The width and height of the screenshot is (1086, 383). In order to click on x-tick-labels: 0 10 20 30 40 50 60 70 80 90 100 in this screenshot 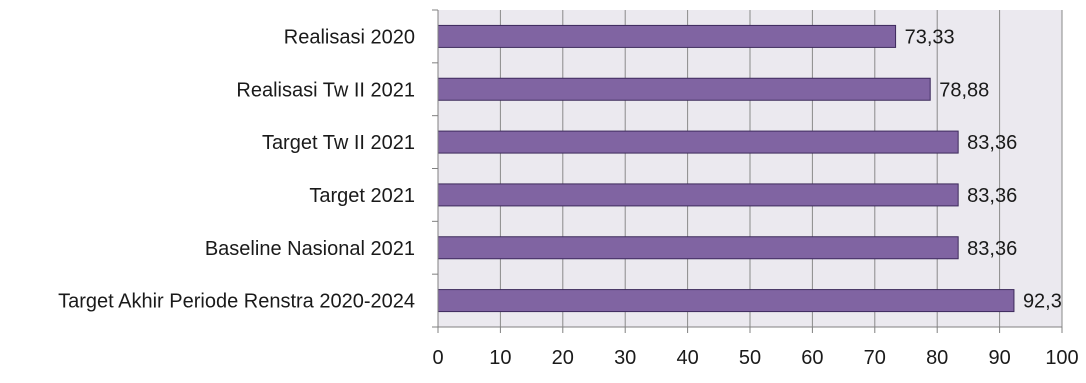, I will do `click(755, 358)`.